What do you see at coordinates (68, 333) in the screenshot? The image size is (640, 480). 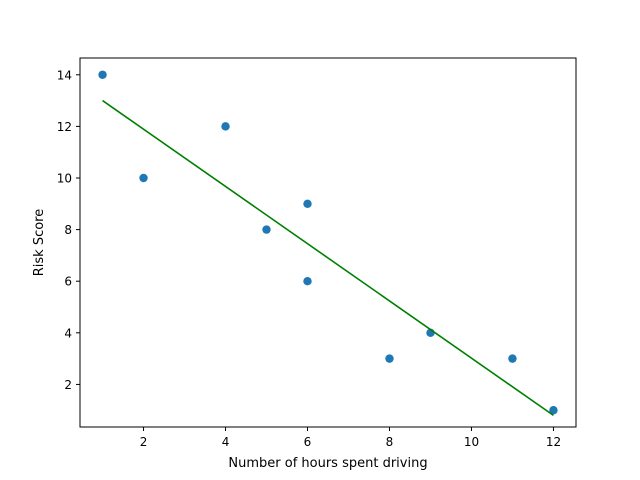 I see `y-tick-label: 4` at bounding box center [68, 333].